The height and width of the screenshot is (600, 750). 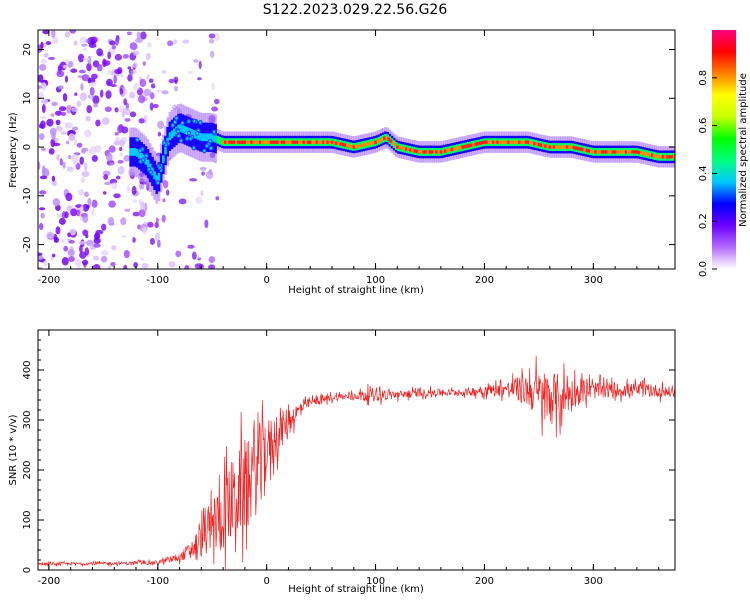 What do you see at coordinates (49, 280) in the screenshot?
I see `x-tick-label: -200` at bounding box center [49, 280].